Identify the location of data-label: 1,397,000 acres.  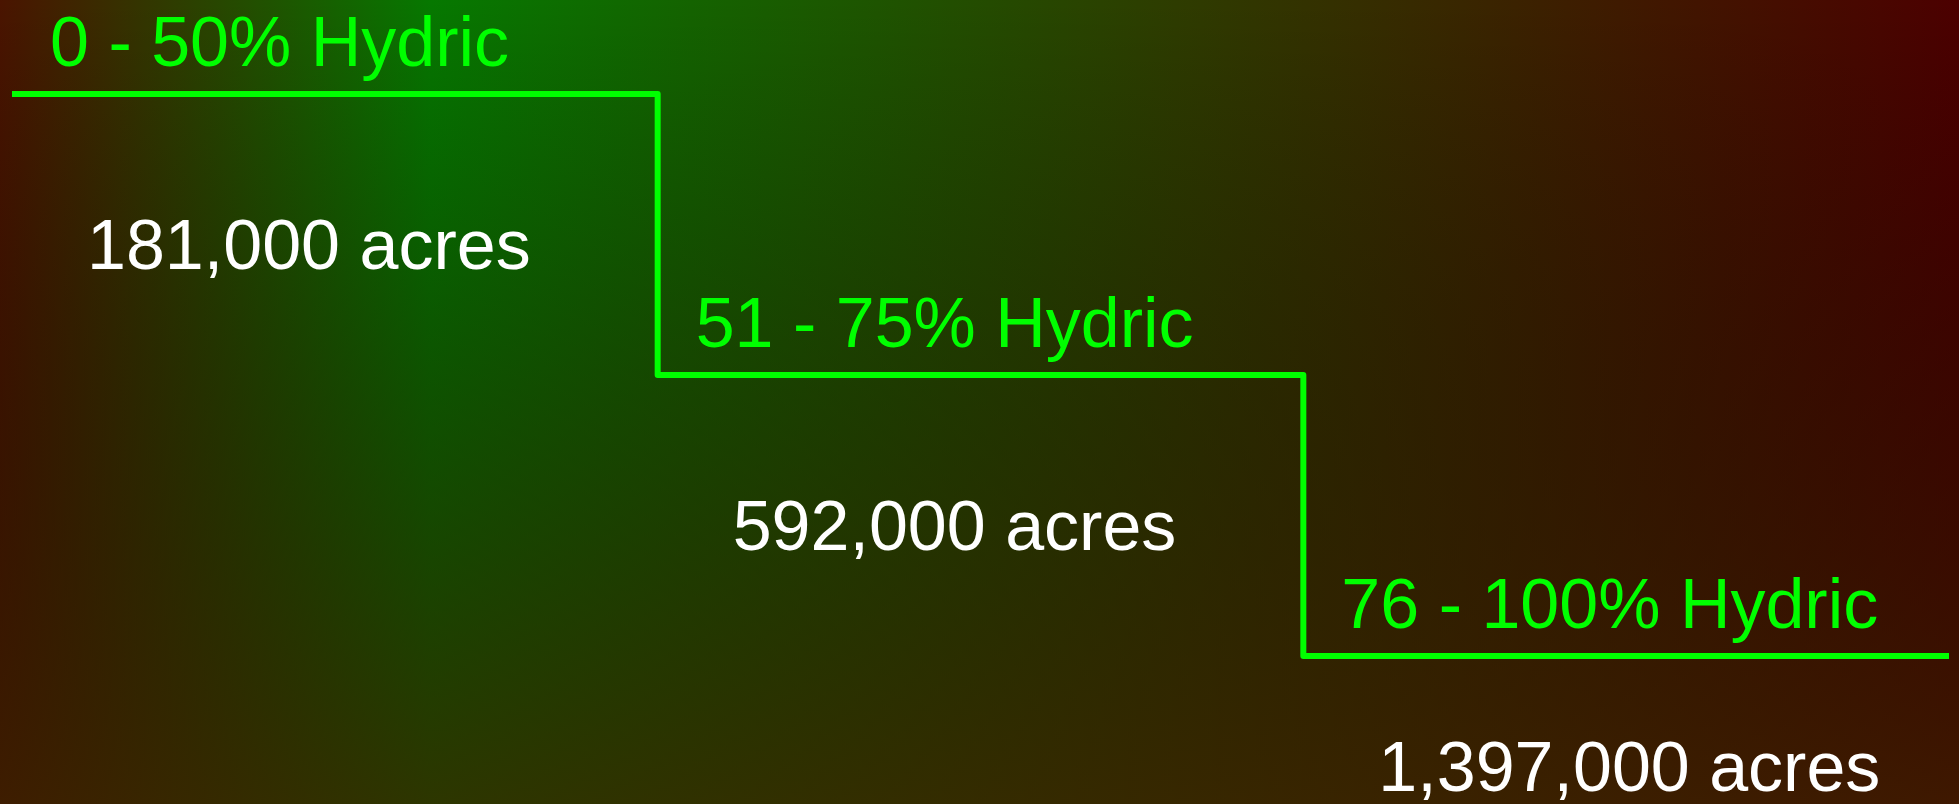
(1629, 766).